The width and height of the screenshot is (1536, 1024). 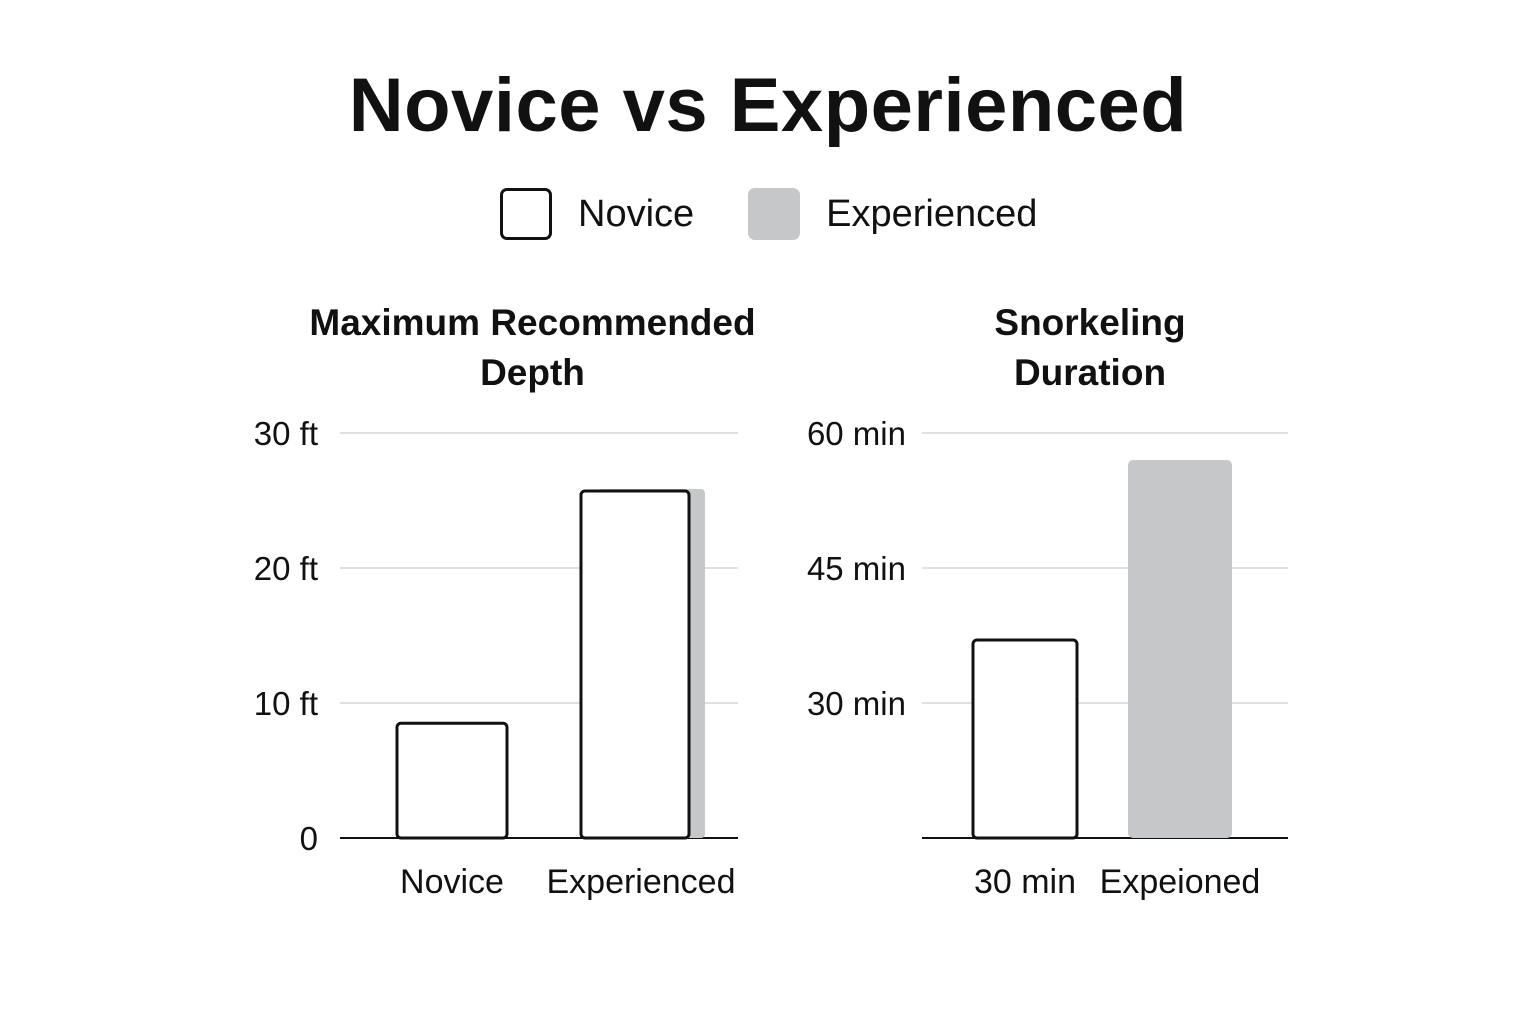 What do you see at coordinates (1180, 882) in the screenshot?
I see `duration-xtick-label: Expeioned` at bounding box center [1180, 882].